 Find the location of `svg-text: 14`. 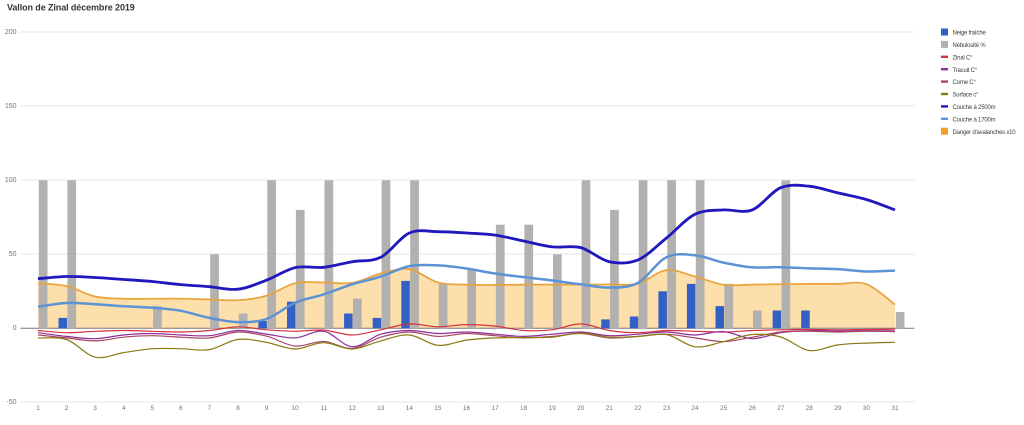

svg-text: 14 is located at coordinates (410, 408).